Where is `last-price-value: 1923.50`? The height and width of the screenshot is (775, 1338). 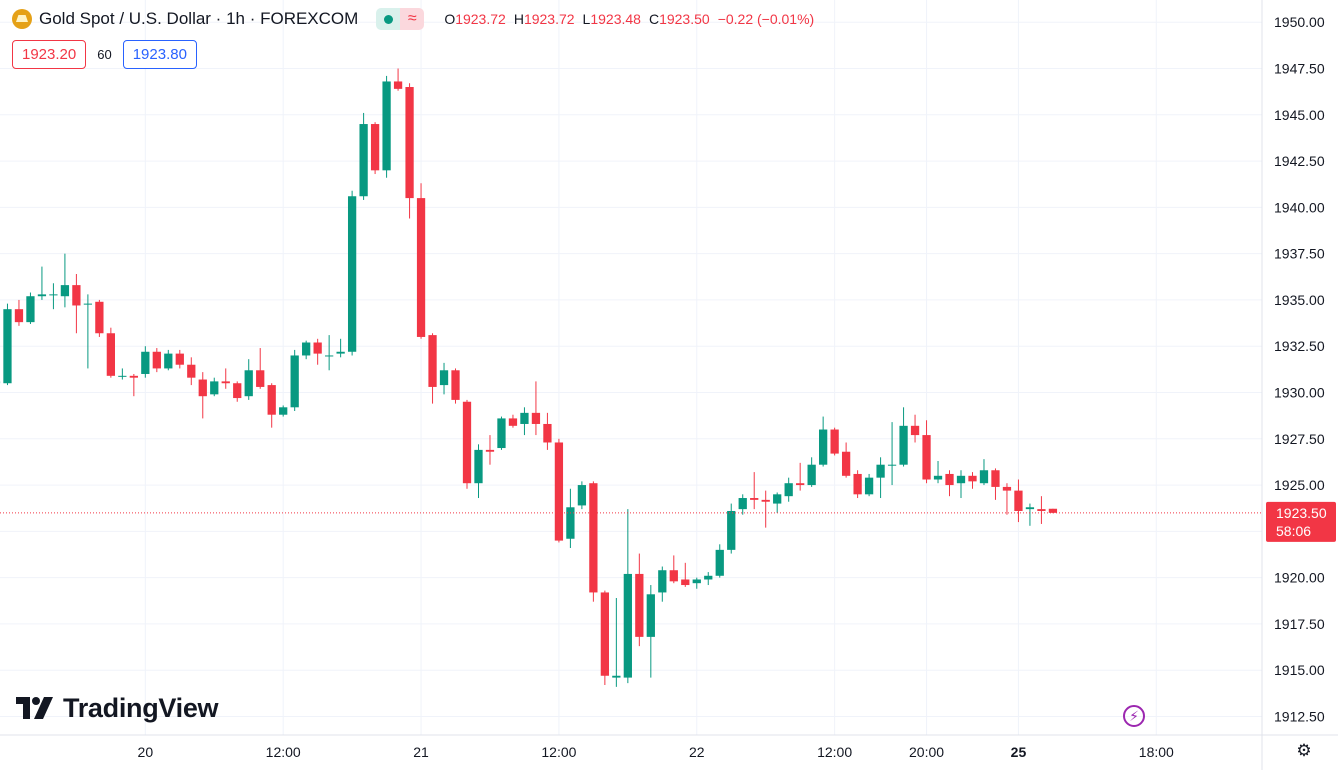 last-price-value: 1923.50 is located at coordinates (1301, 513).